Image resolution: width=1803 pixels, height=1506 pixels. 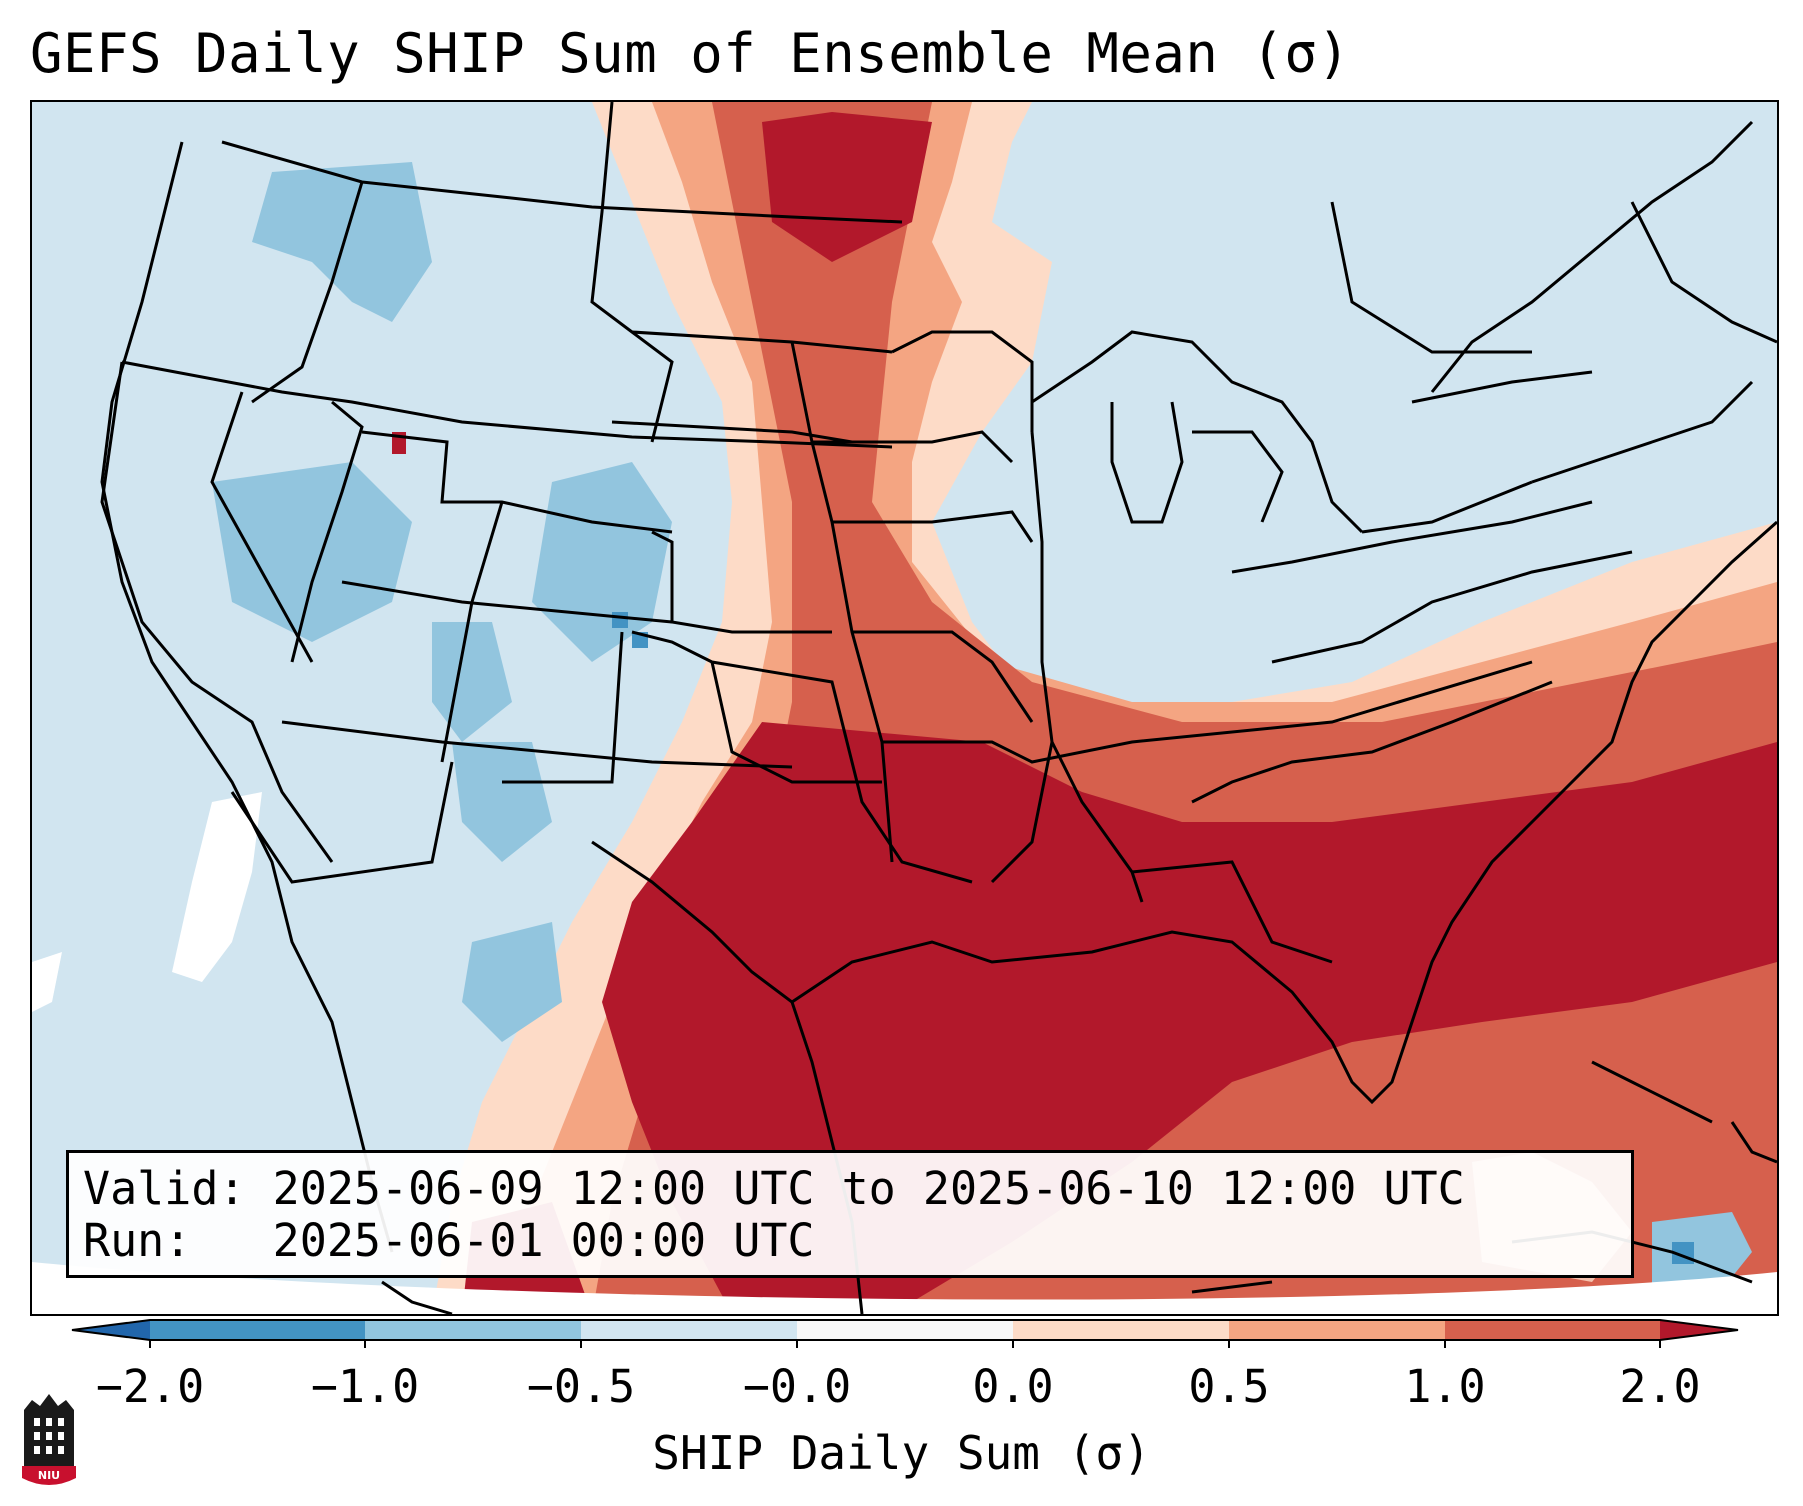 What do you see at coordinates (1445, 1386) in the screenshot?
I see `colorbar-tick-label: 1.0` at bounding box center [1445, 1386].